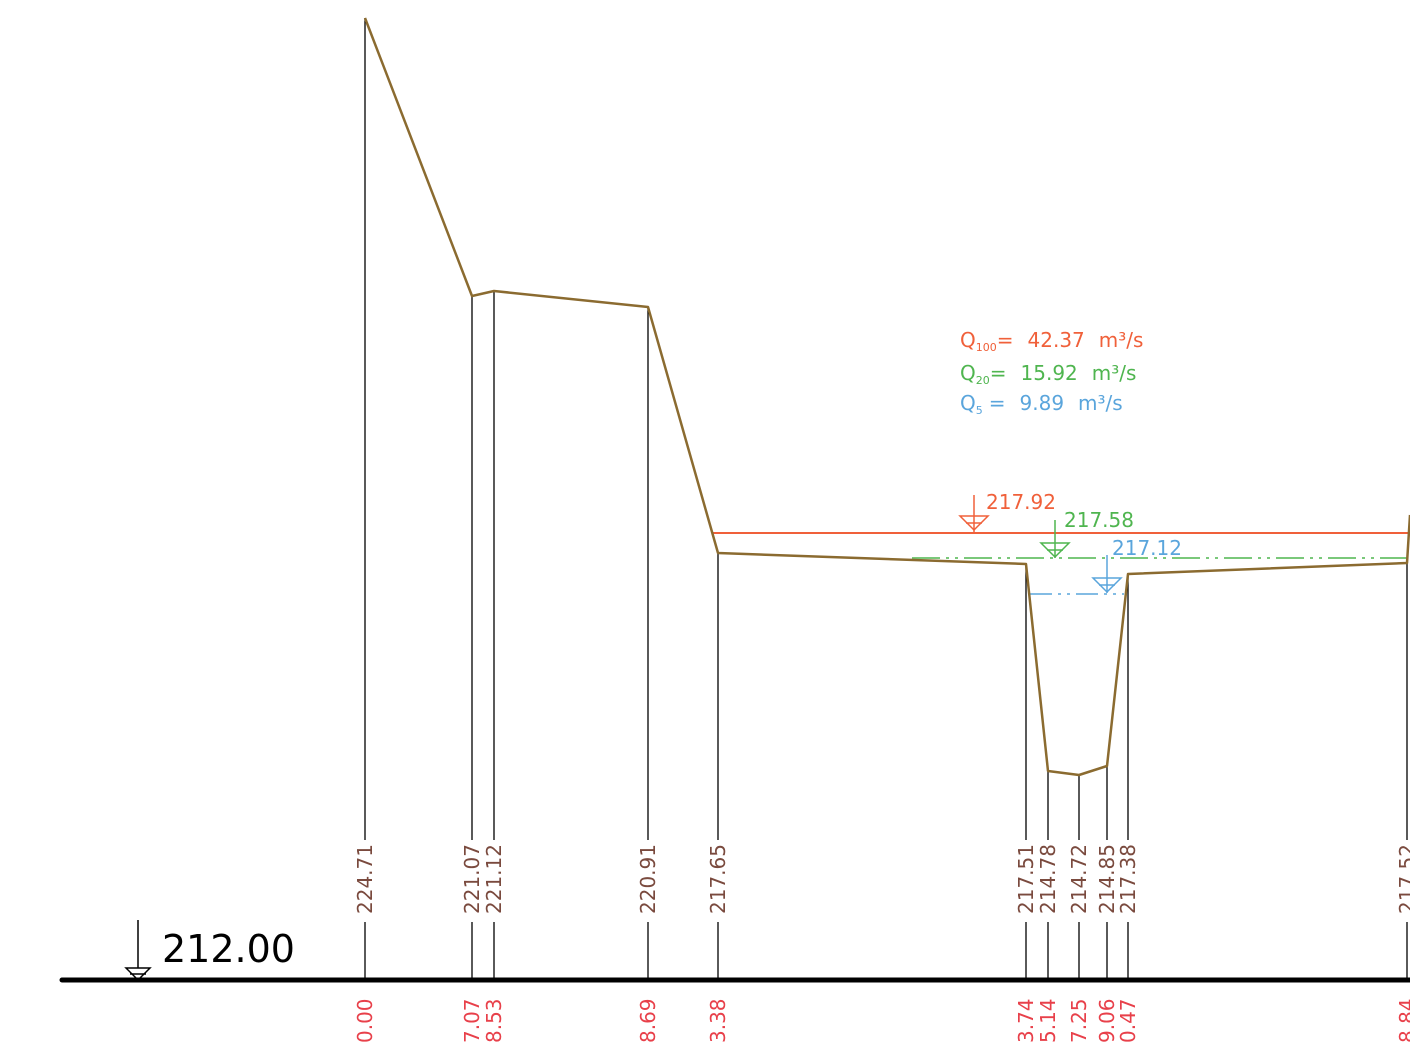  I want to click on elevation-label: 220.91, so click(648, 879).